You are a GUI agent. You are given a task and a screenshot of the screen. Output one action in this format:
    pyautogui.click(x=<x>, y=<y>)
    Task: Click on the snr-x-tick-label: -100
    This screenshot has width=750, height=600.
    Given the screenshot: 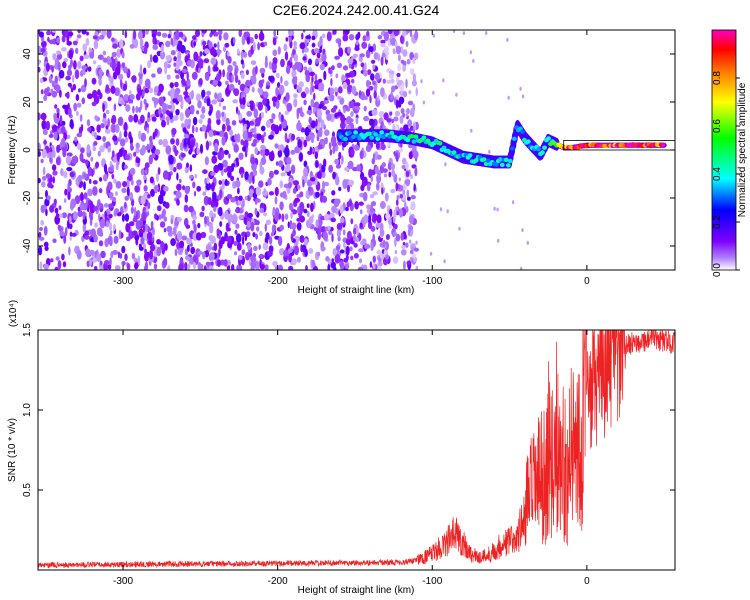 What is the action you would take?
    pyautogui.click(x=432, y=581)
    